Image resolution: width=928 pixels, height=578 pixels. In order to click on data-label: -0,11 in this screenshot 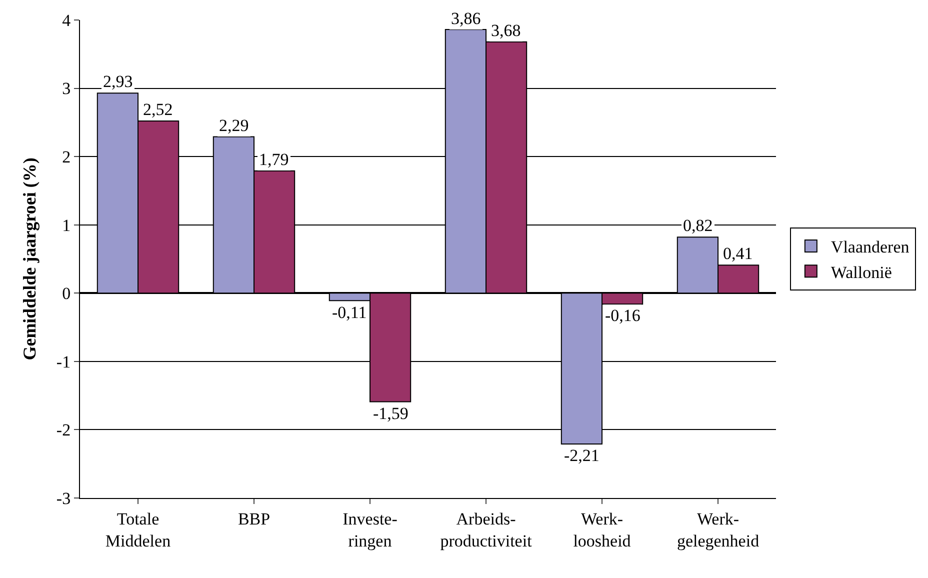, I will do `click(349, 312)`.